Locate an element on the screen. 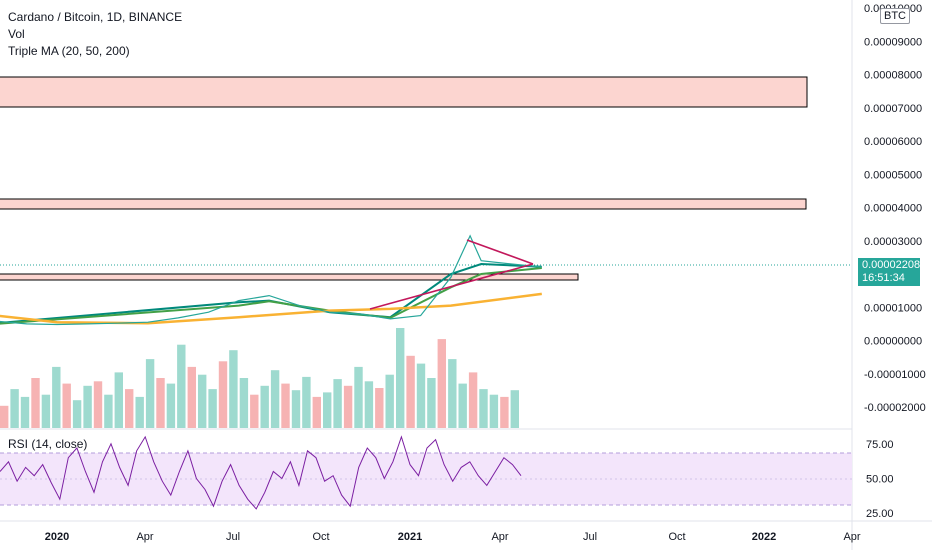 This screenshot has width=932, height=550. last-price-value: 0.00002208 is located at coordinates (891, 265).